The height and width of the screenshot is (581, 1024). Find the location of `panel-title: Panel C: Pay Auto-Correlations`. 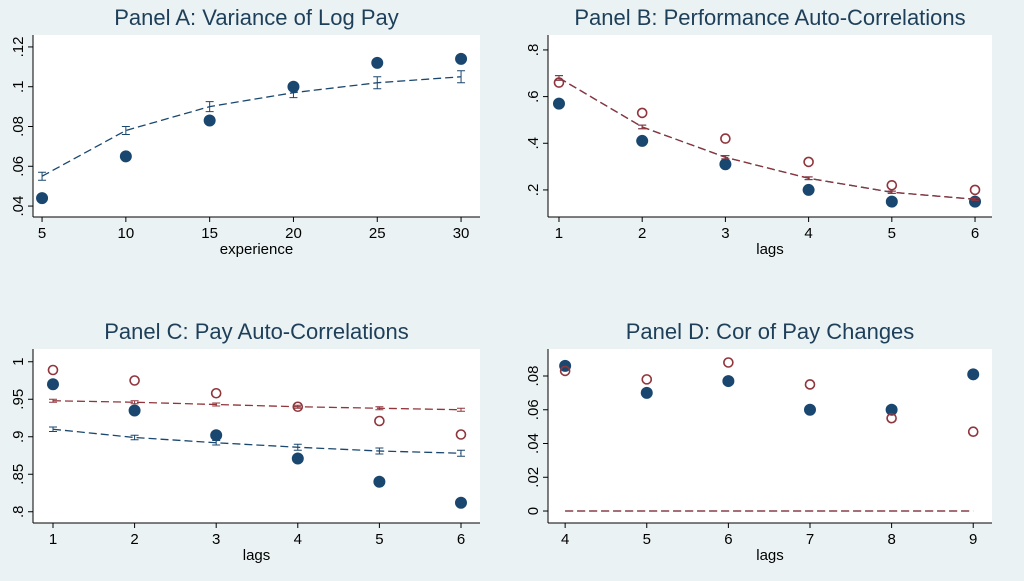

panel-title: Panel C: Pay Auto-Correlations is located at coordinates (256, 331).